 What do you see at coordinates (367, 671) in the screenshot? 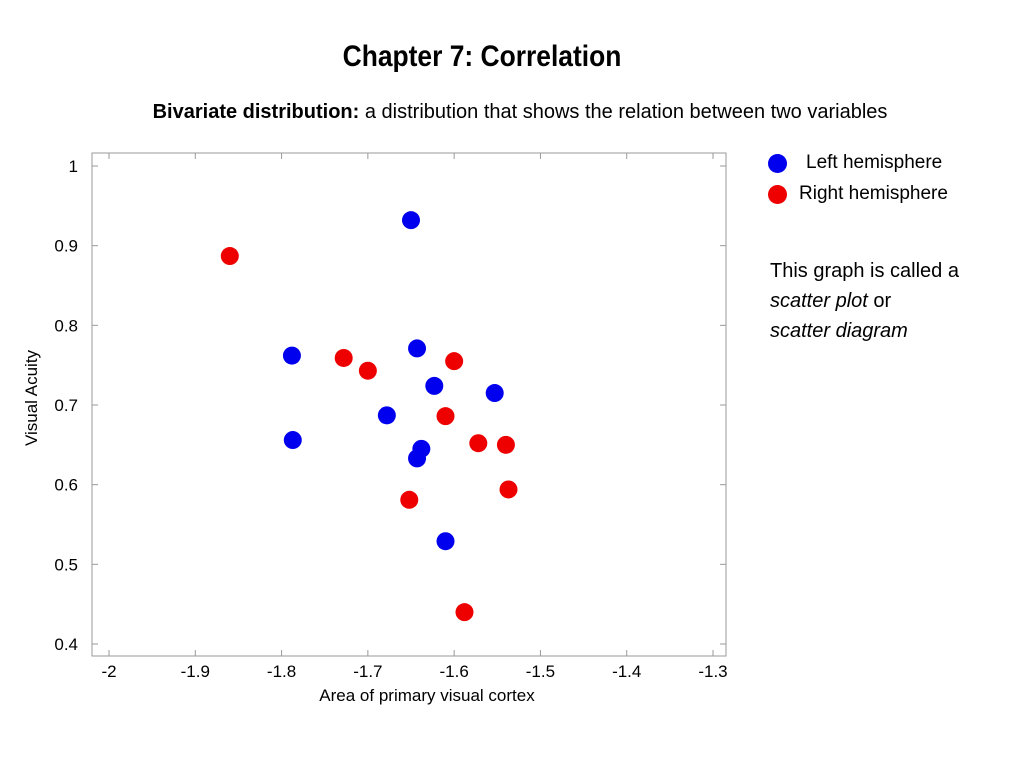
I see `x-tick-label: -1.7` at bounding box center [367, 671].